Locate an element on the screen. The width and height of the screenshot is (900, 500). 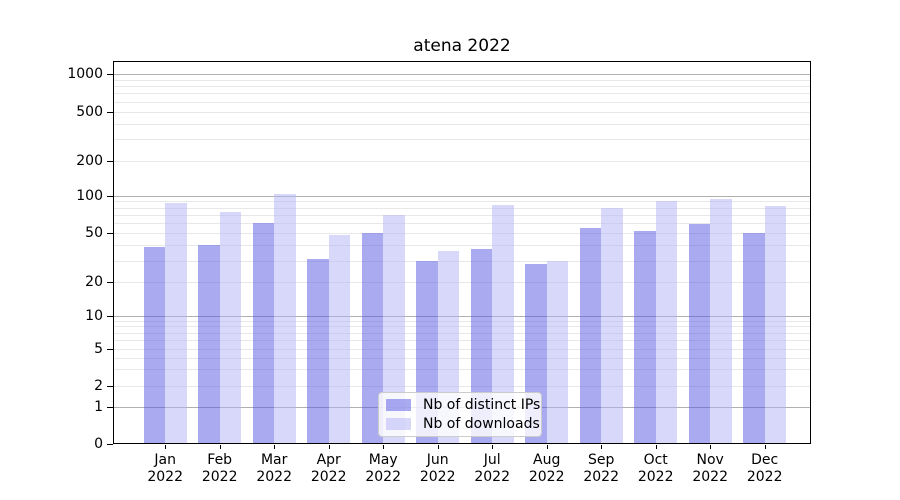
x-tick-month: Jun is located at coordinates (437, 460).